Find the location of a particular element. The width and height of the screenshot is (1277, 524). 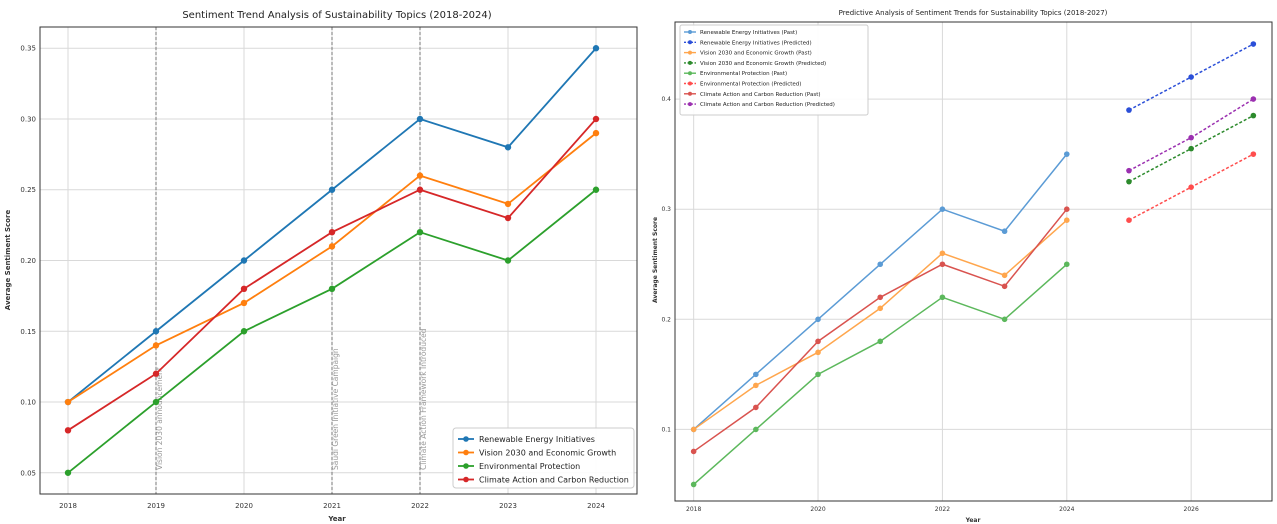

y-tick-label: 0.35 is located at coordinates (28, 49).